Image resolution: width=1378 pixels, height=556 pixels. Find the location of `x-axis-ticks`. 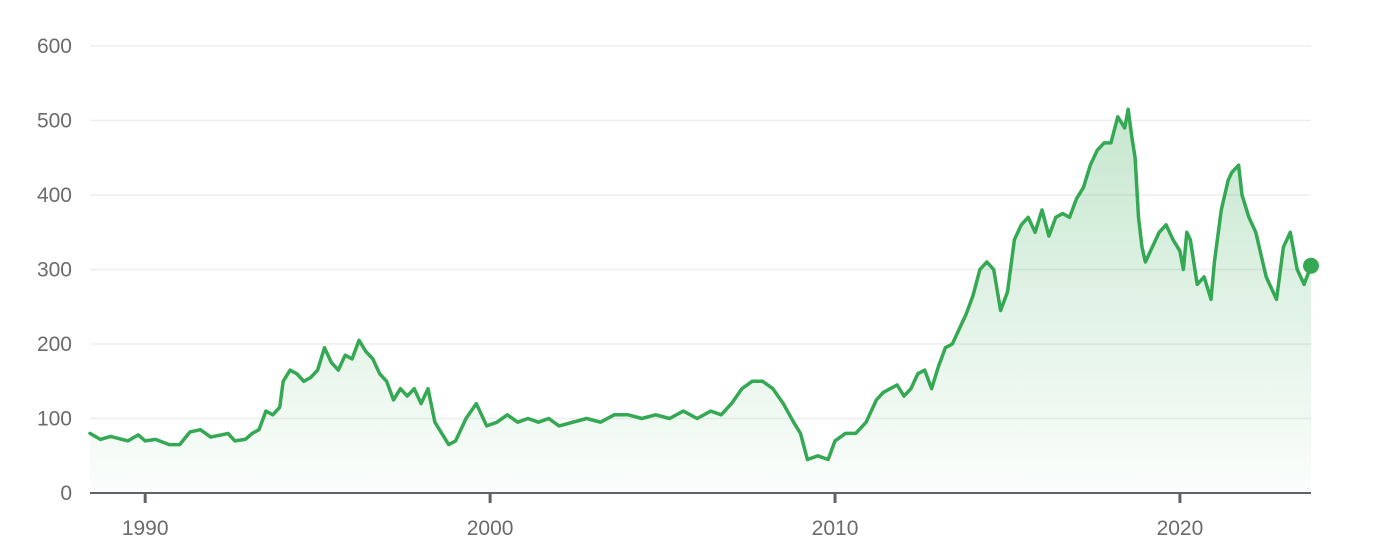

x-axis-ticks is located at coordinates (662, 498).